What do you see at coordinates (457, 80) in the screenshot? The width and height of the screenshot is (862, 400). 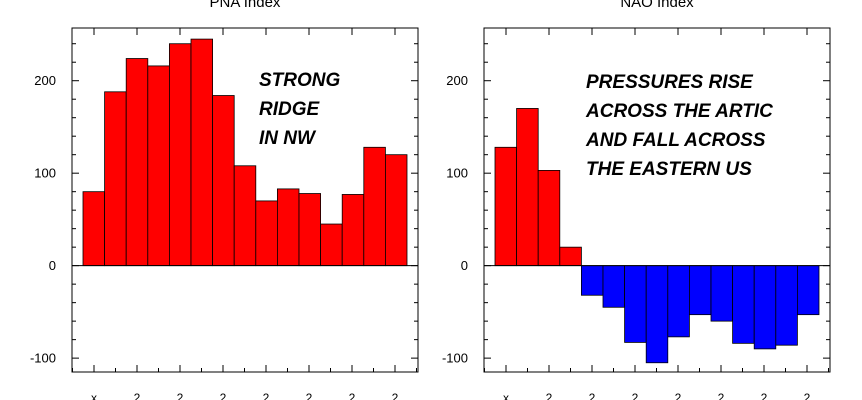 I see `nao-y-tick-label: 200` at bounding box center [457, 80].